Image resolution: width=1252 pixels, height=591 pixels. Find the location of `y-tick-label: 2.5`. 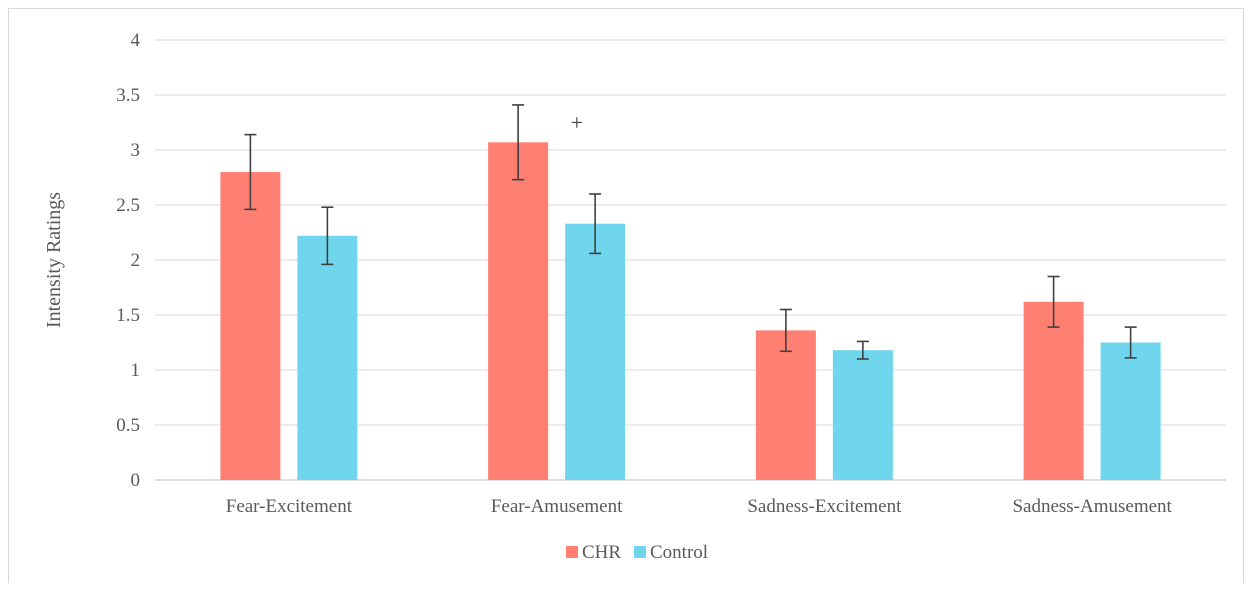

y-tick-label: 2.5 is located at coordinates (128, 205).